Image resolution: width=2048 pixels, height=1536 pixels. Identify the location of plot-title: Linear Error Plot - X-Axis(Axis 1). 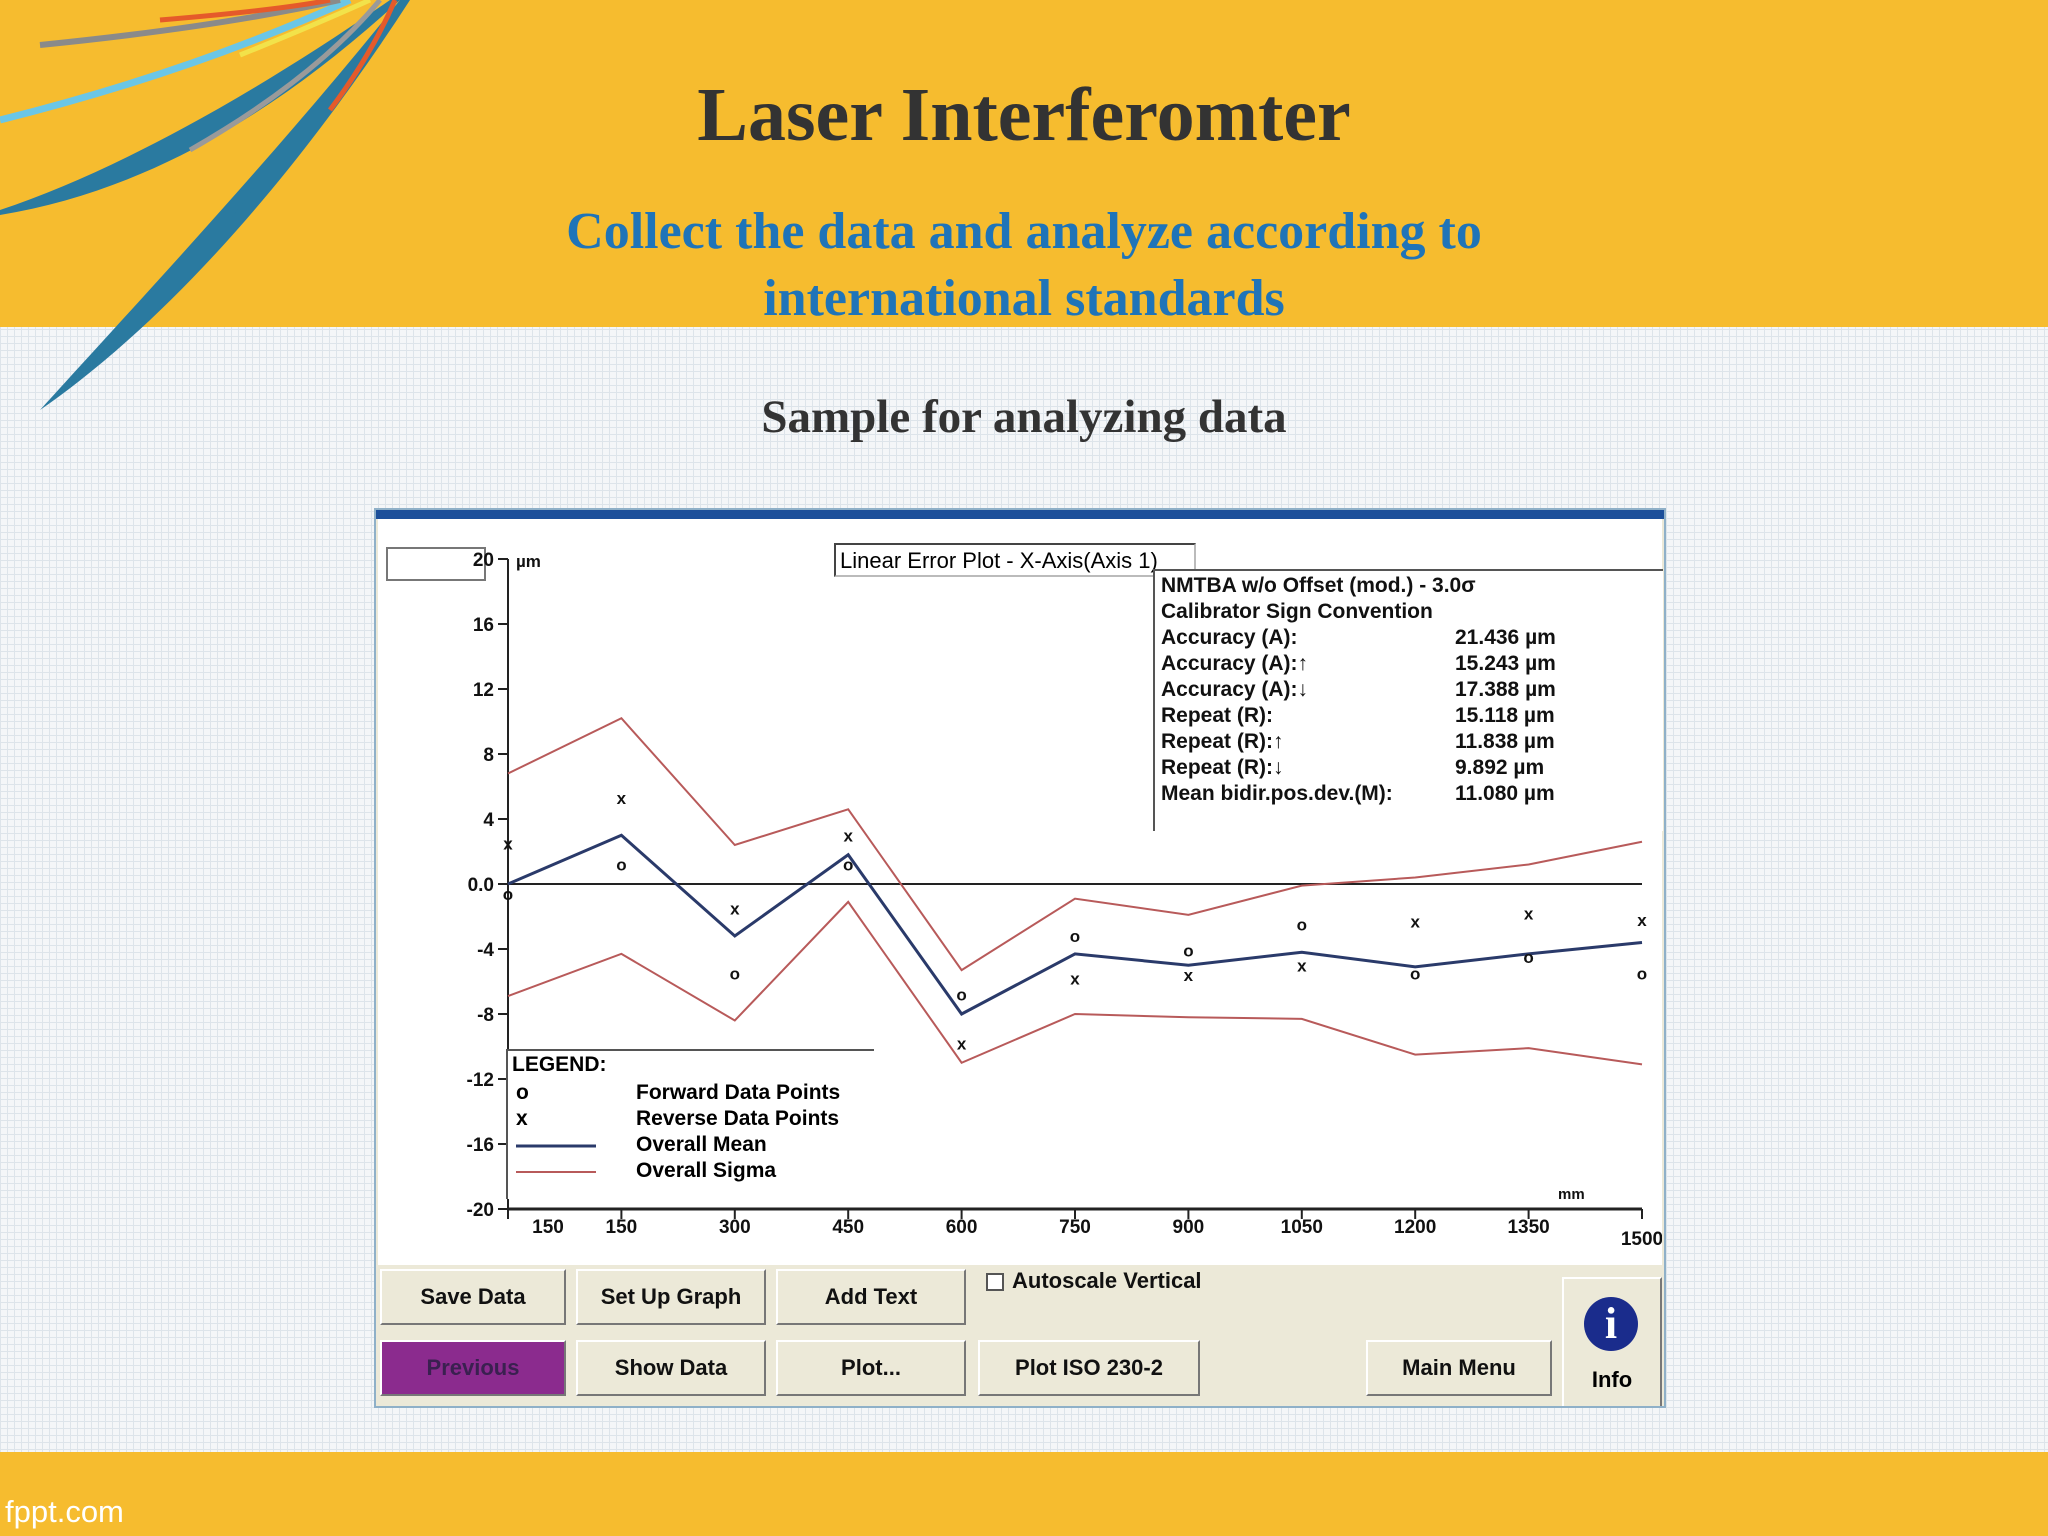
(1015, 560).